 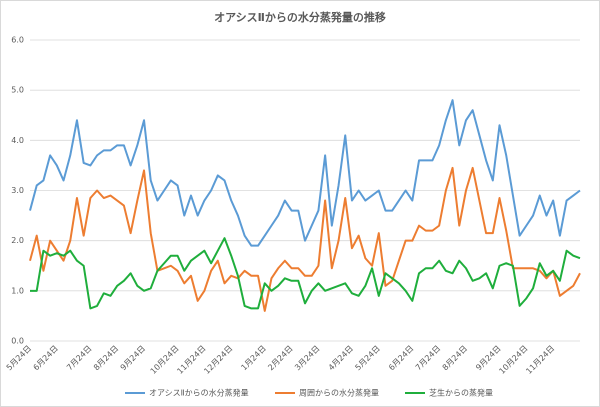 I want to click on y-tick-label: 6.0, so click(x=17, y=40).